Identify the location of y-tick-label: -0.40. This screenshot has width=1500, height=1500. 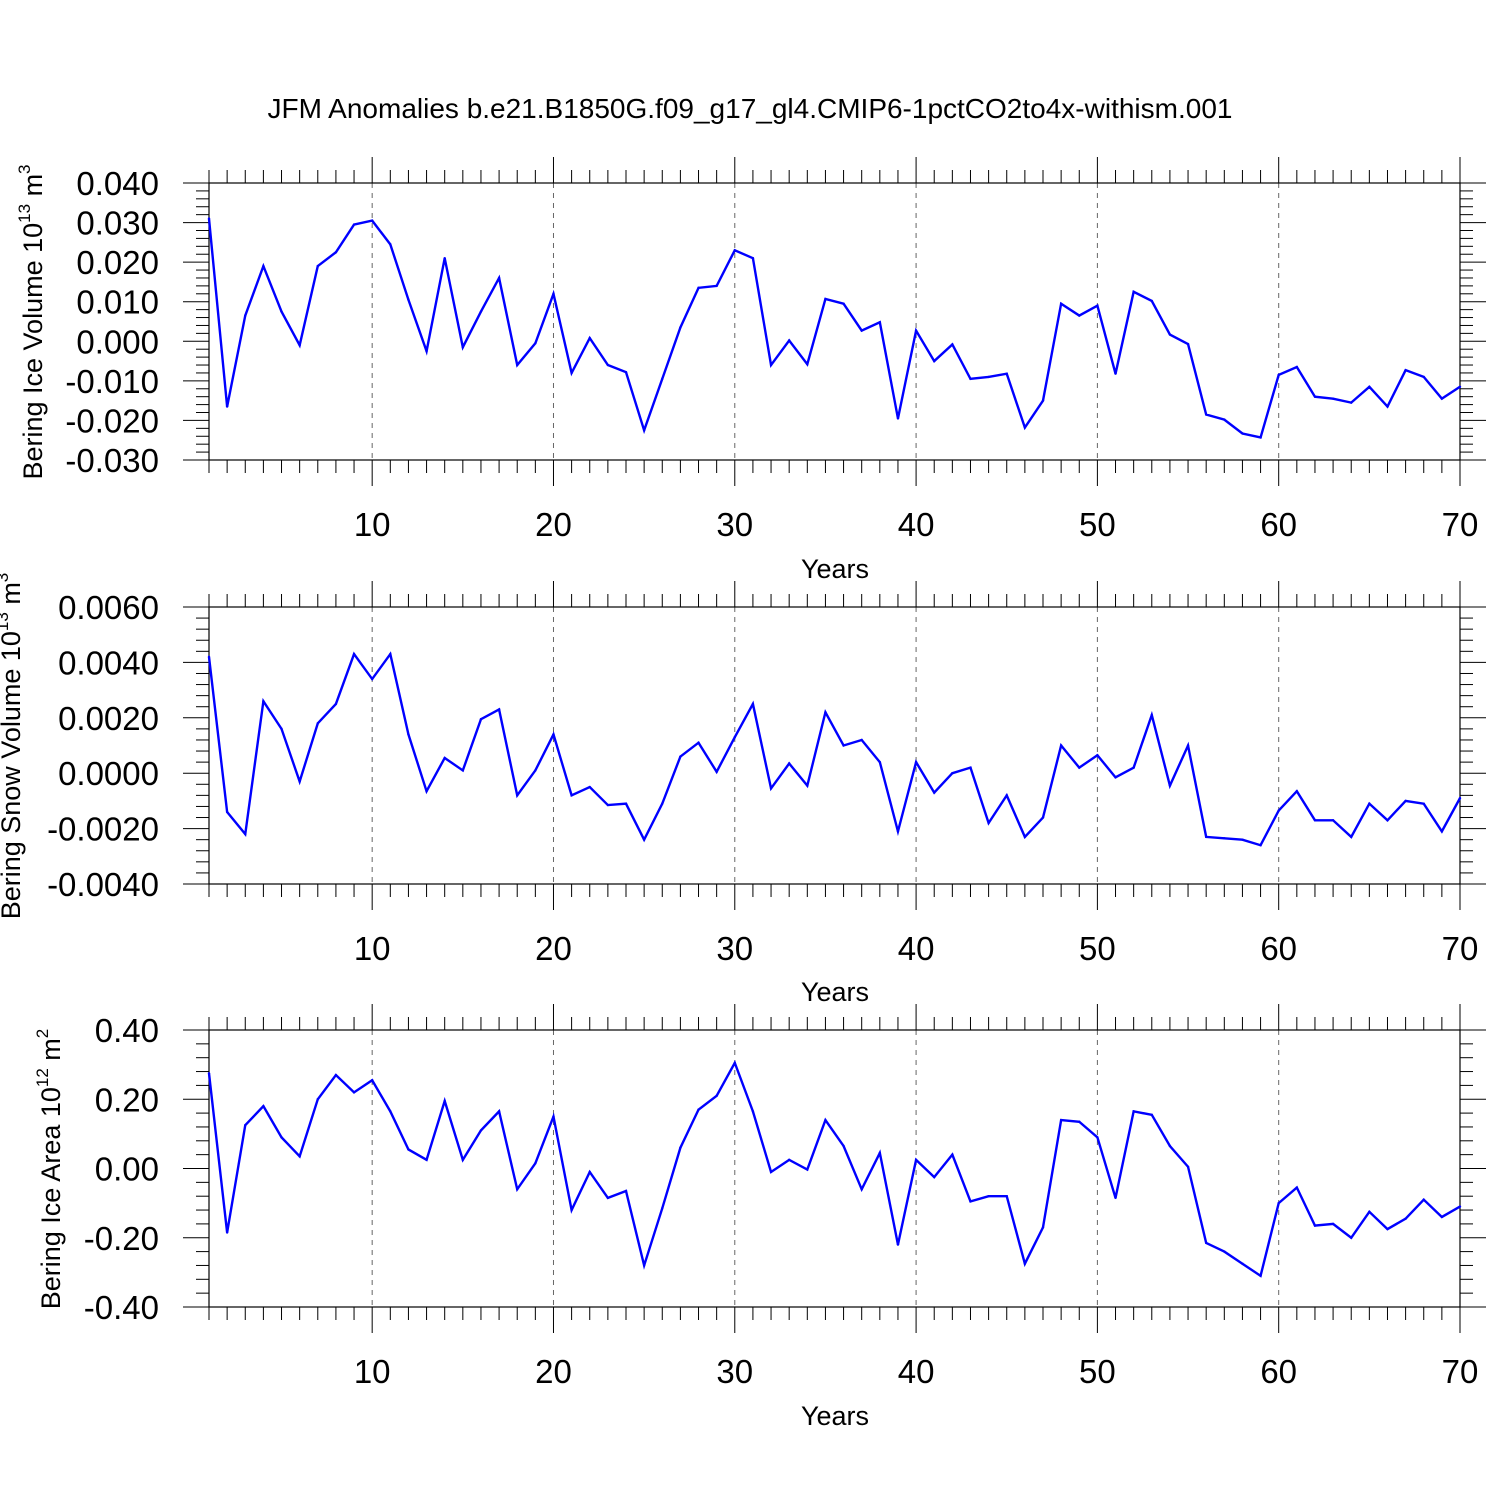
(121, 1307).